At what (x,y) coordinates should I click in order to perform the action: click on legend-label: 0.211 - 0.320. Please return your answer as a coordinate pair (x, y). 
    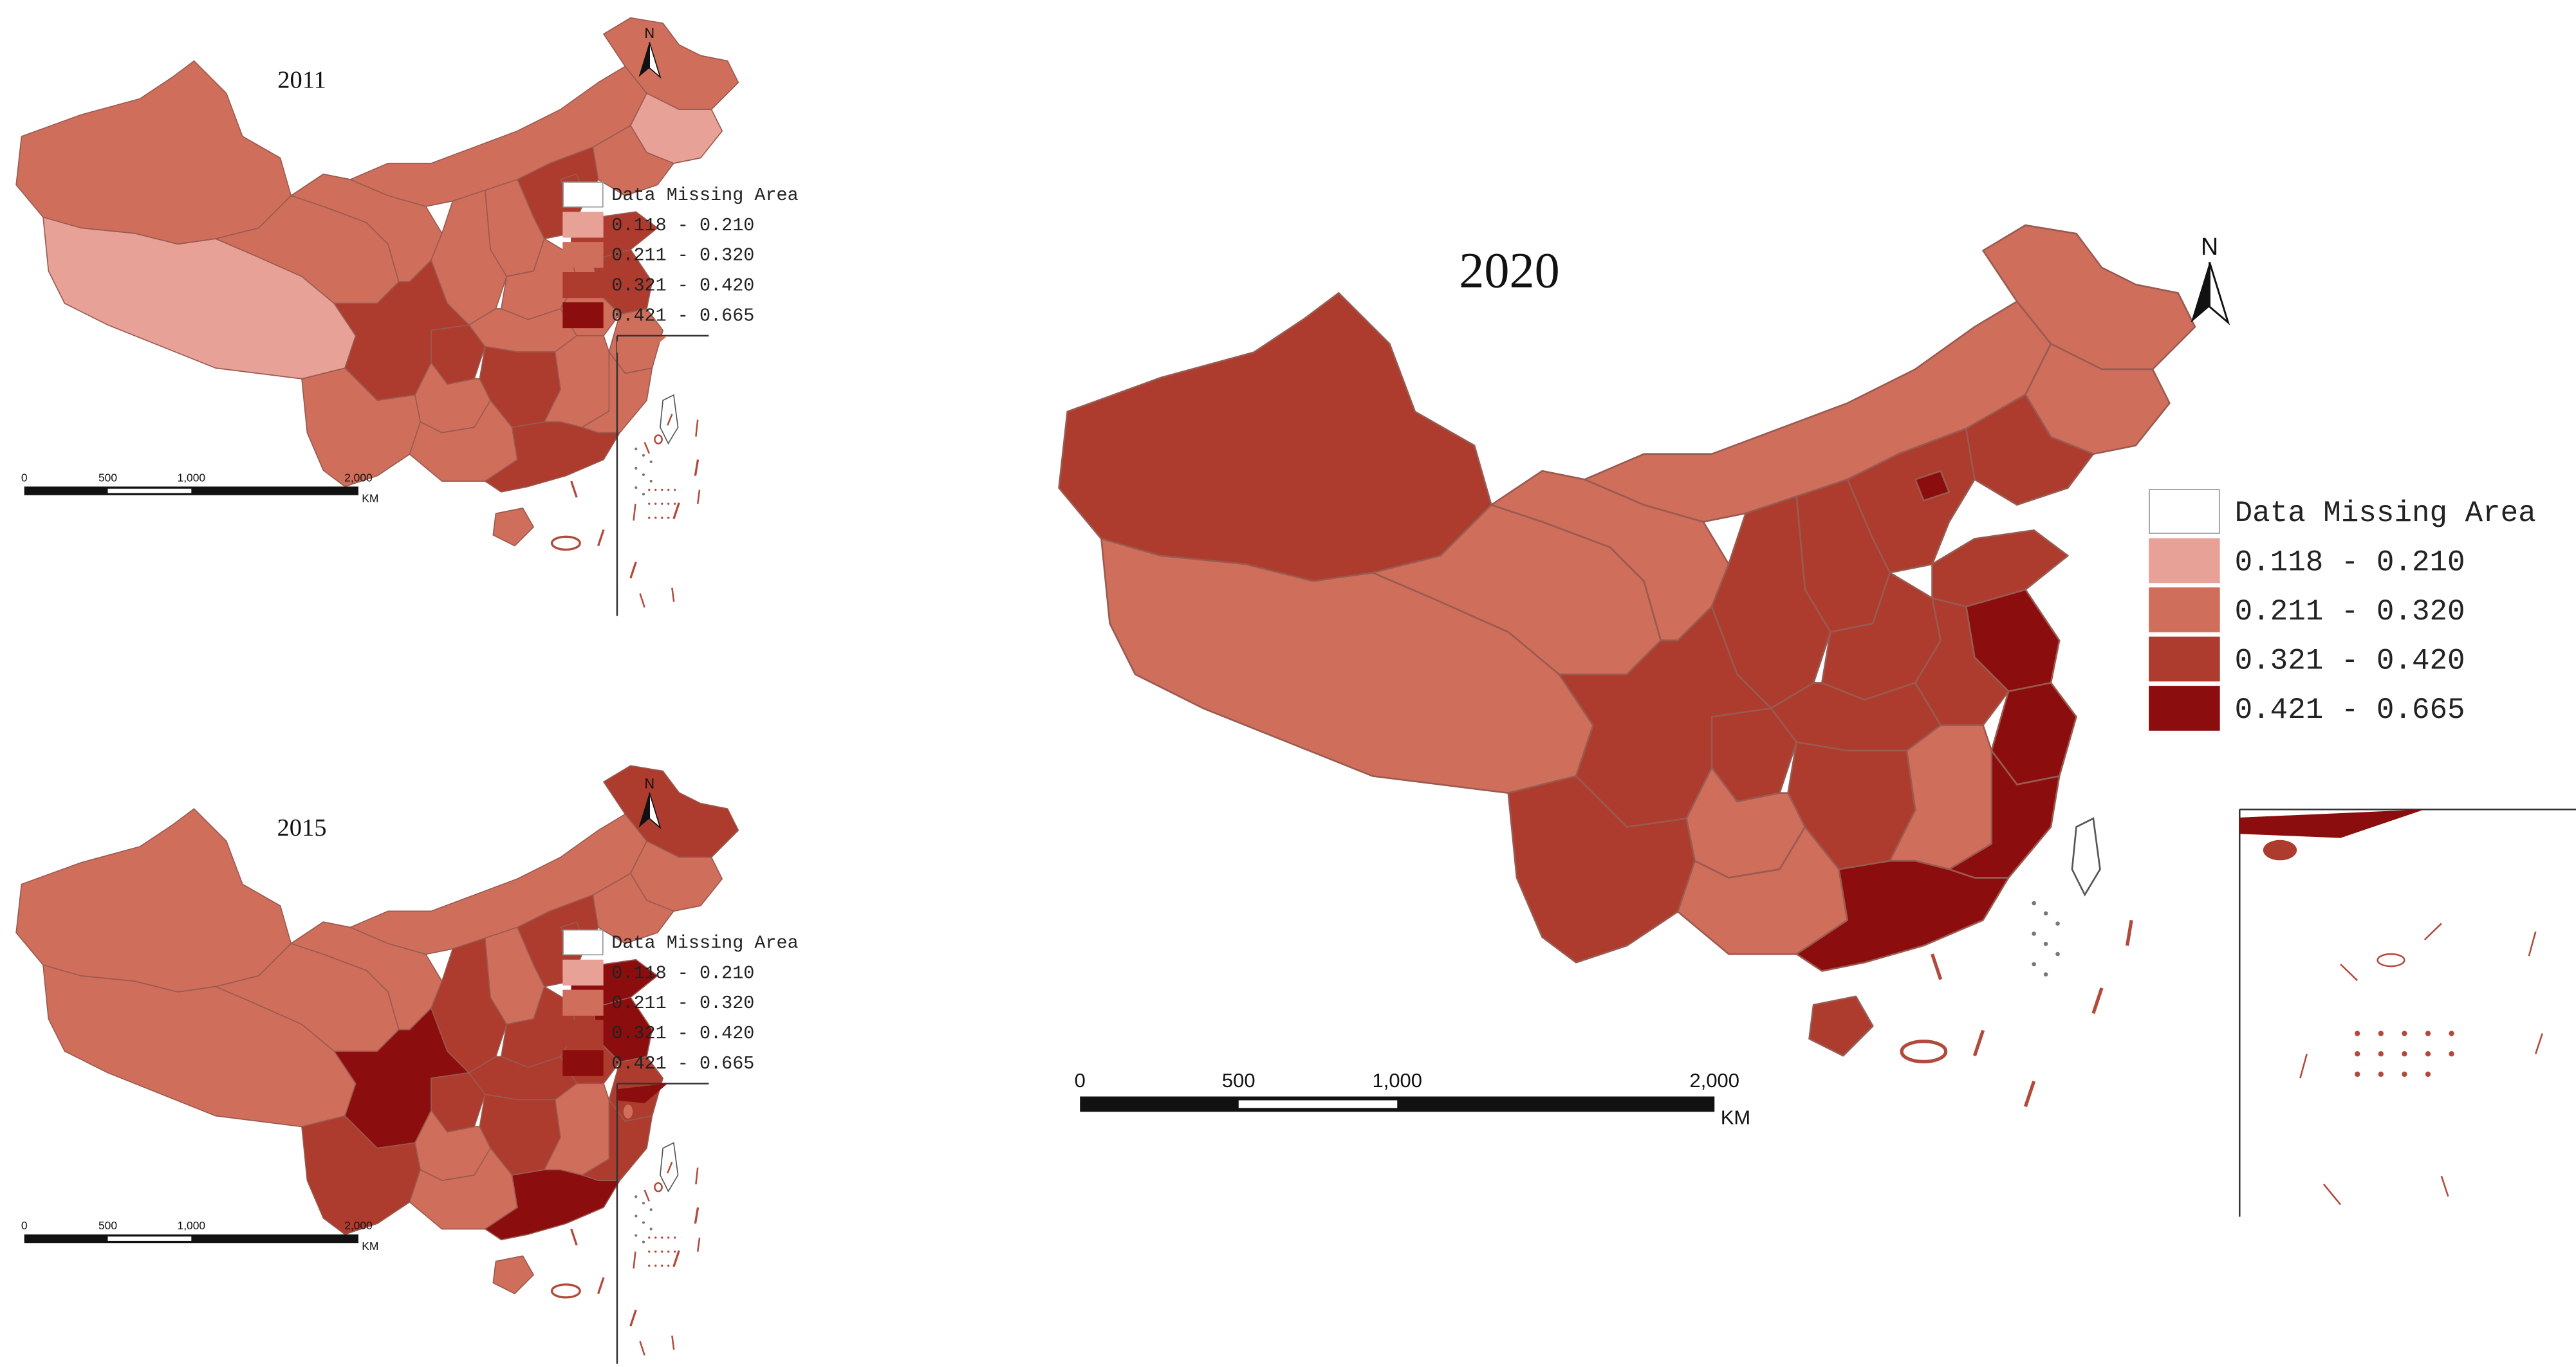
    Looking at the image, I should click on (682, 1003).